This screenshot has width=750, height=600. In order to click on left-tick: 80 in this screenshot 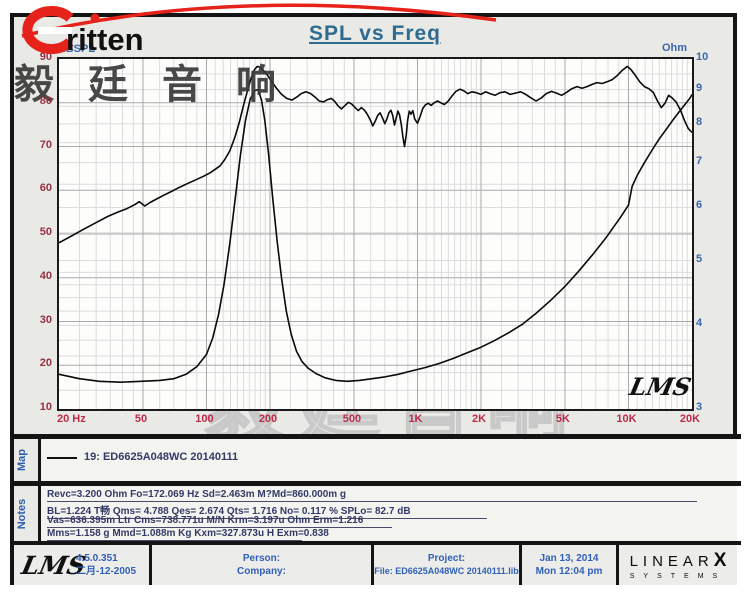, I will do `click(45, 100)`.